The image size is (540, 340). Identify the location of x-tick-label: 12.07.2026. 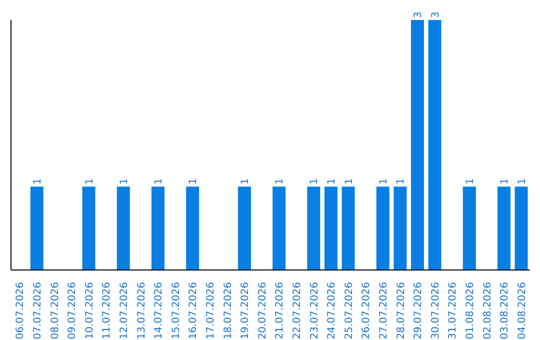
(124, 311).